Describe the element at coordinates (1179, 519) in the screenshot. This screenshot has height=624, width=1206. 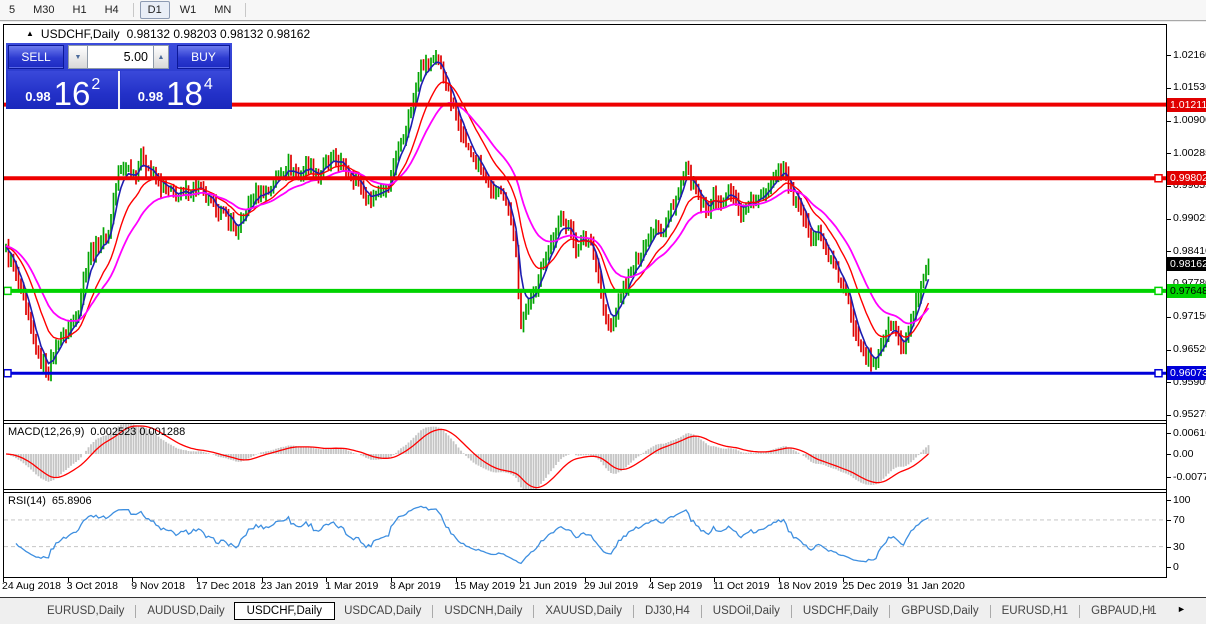
I see `rsi-axis-label: 70` at that location.